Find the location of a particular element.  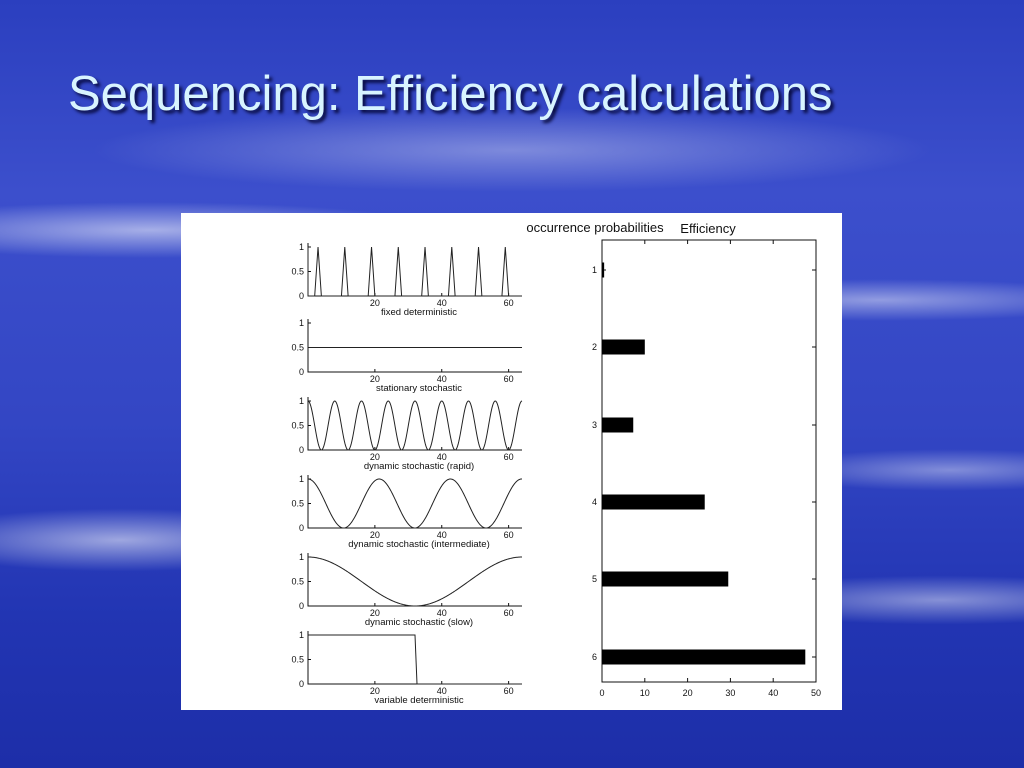

x-tick-label: 10 is located at coordinates (645, 693).